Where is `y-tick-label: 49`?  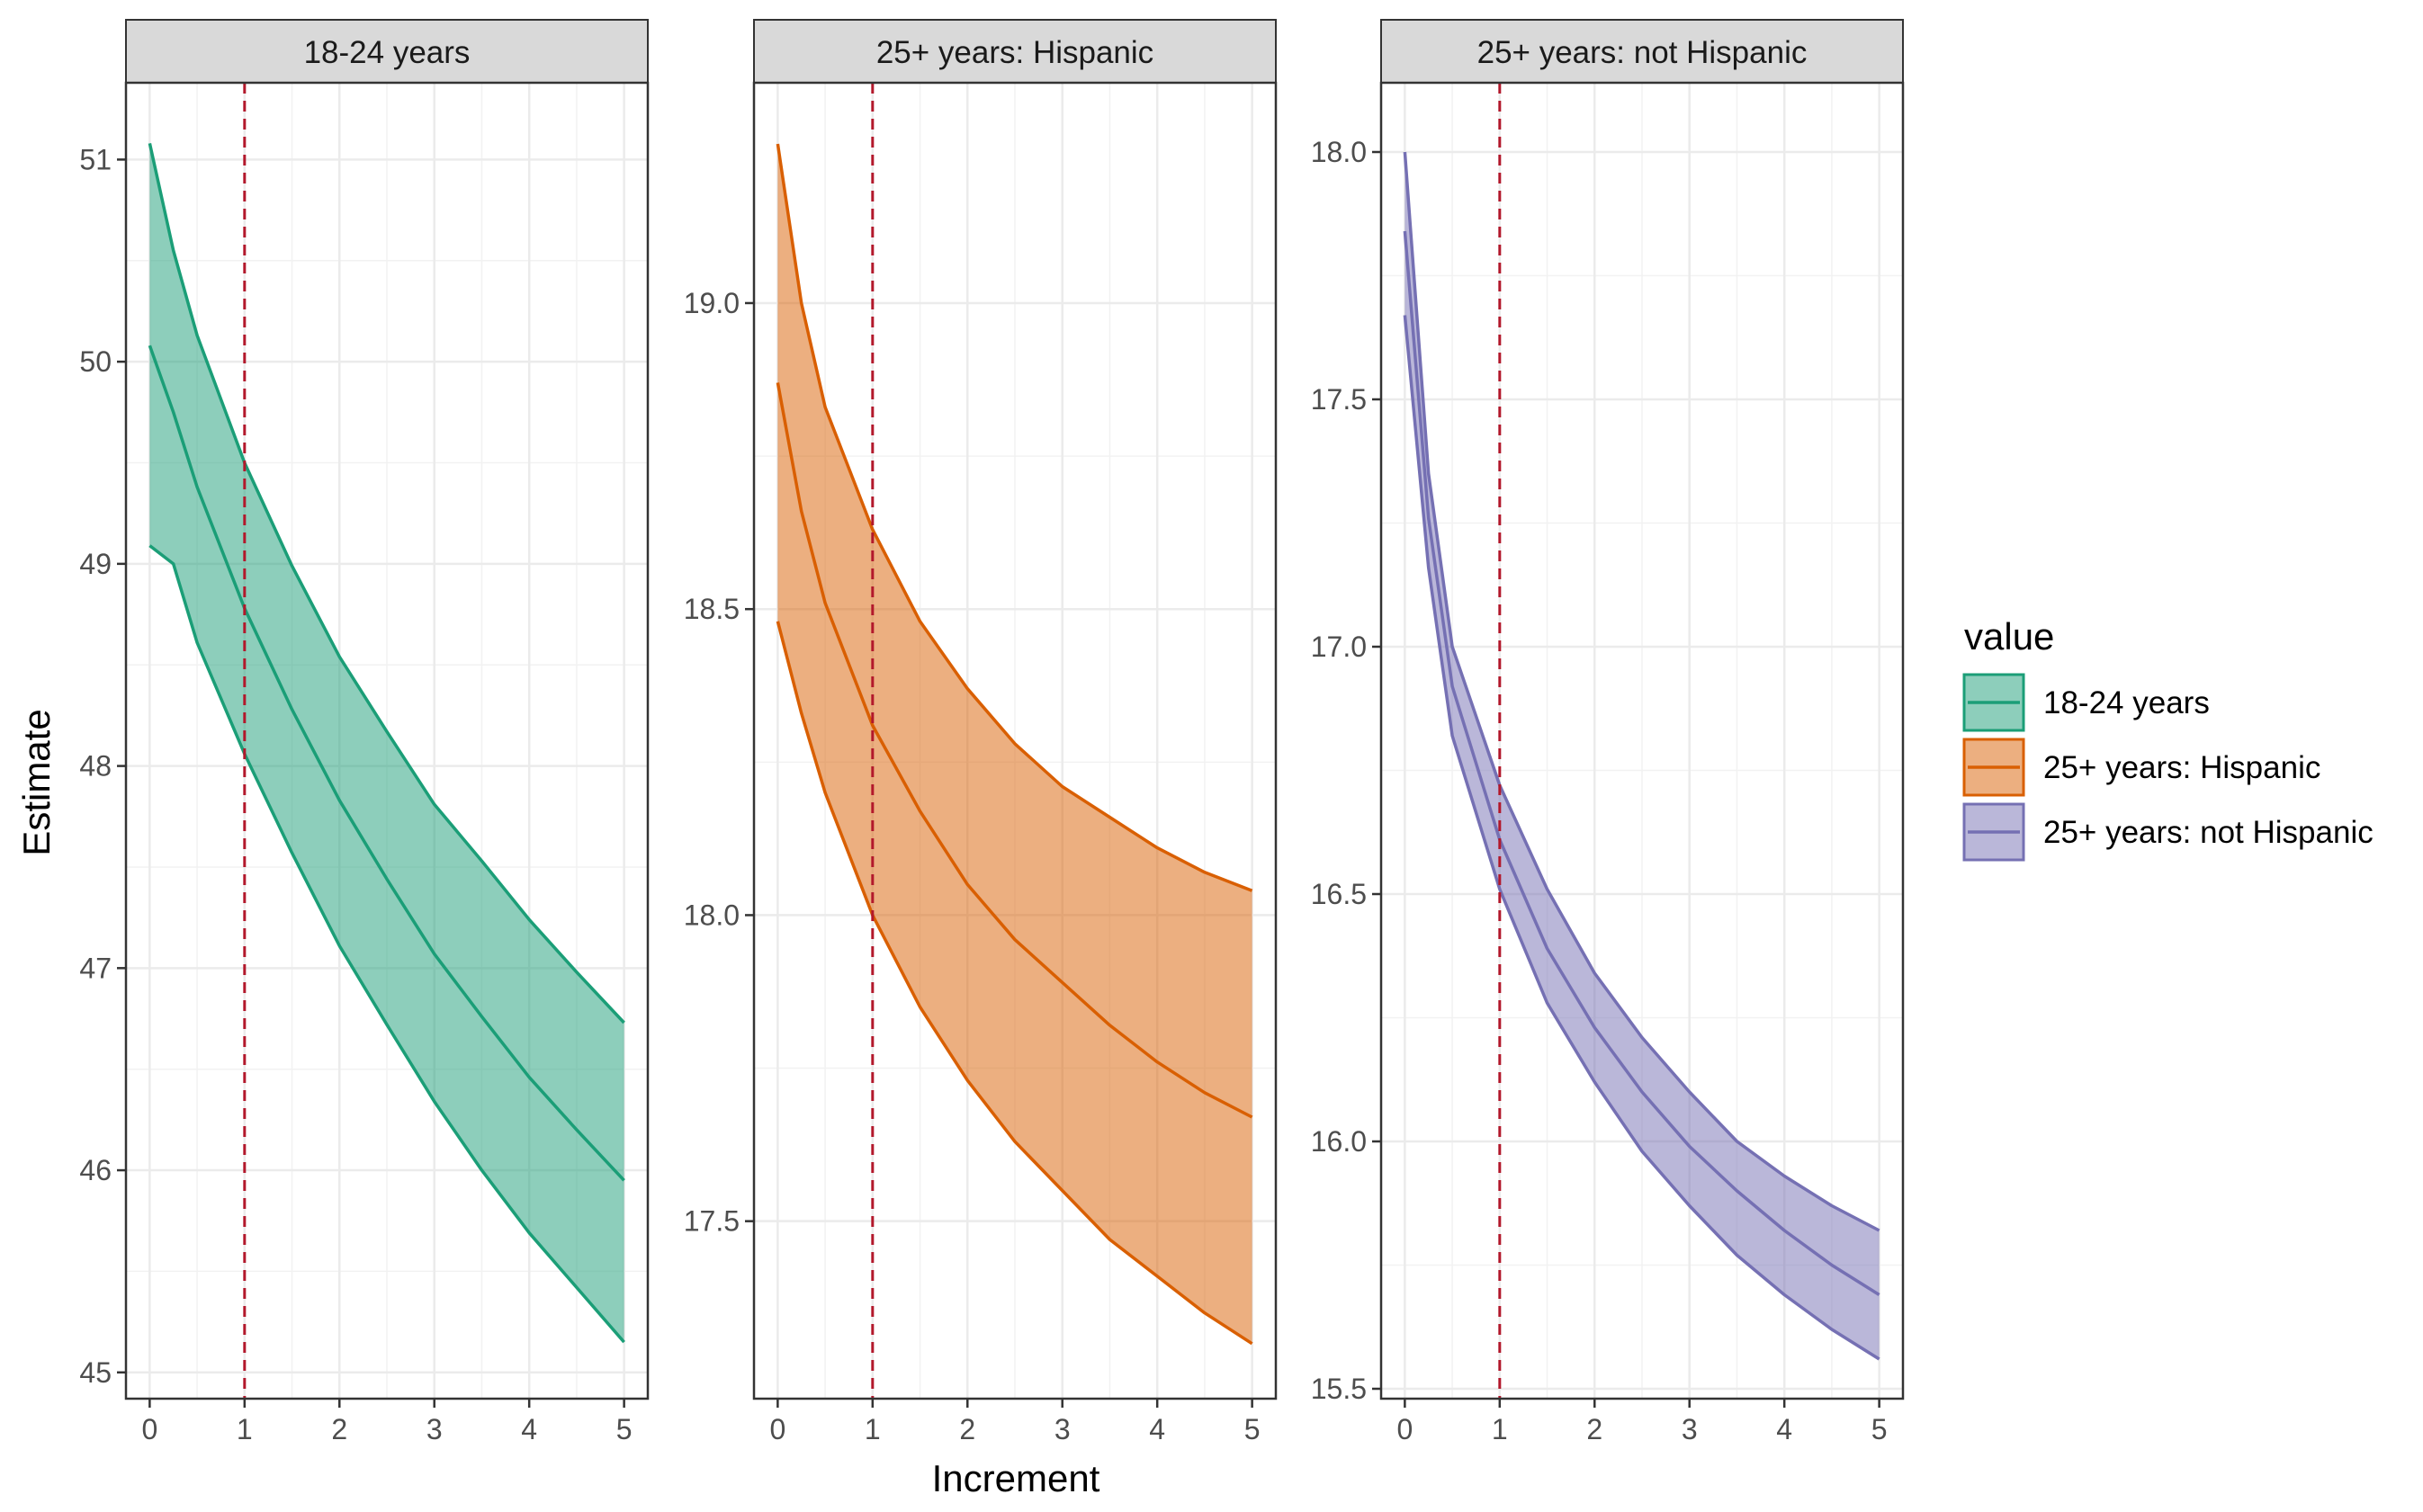 y-tick-label: 49 is located at coordinates (95, 564).